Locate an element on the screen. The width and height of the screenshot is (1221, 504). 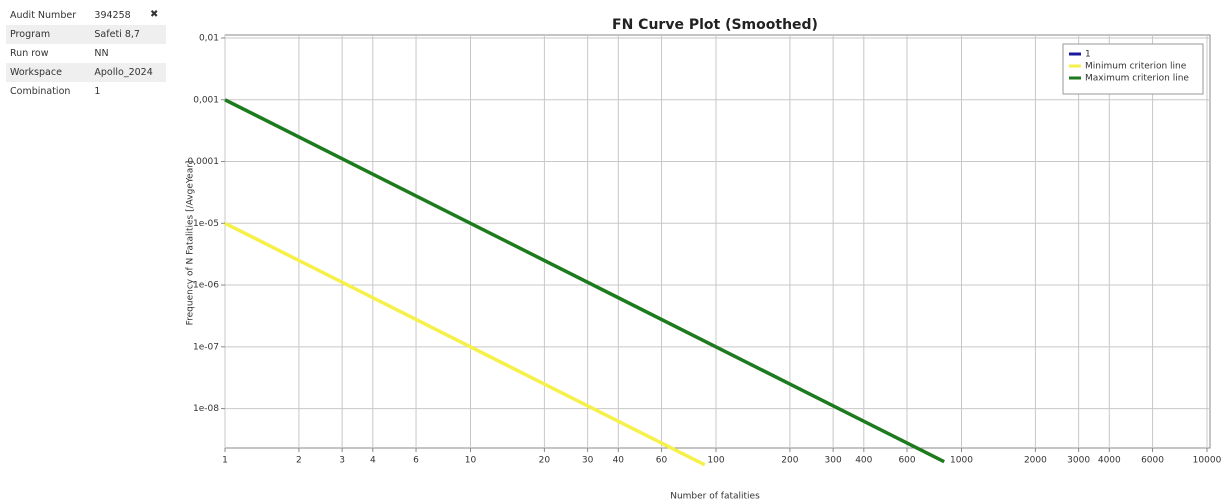
x-tick-label: 4 is located at coordinates (373, 461).